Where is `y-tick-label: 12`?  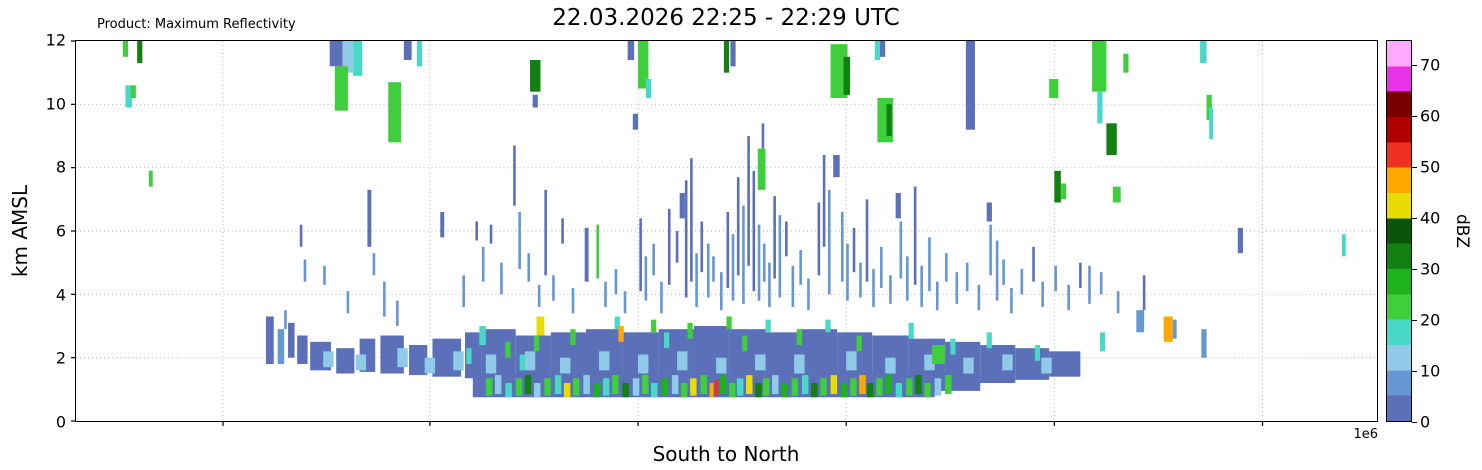 y-tick-label: 12 is located at coordinates (55, 40).